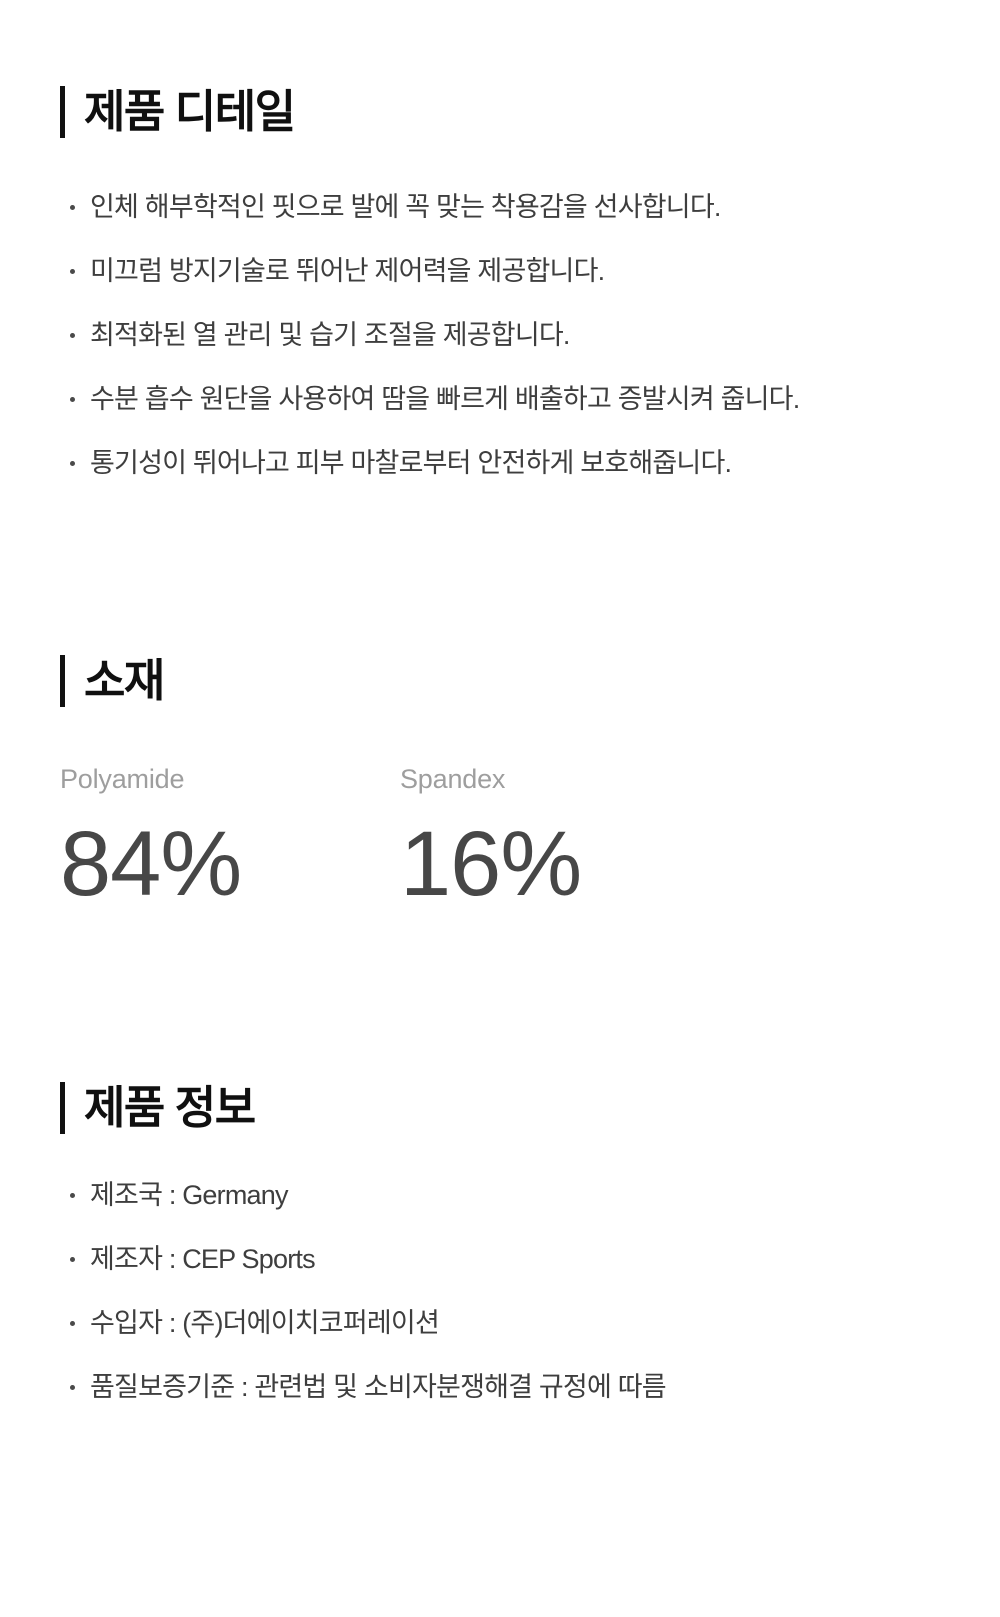 This screenshot has width=1000, height=1617. Describe the element at coordinates (190, 111) in the screenshot. I see `section-title-text: 제품 디테일` at that location.